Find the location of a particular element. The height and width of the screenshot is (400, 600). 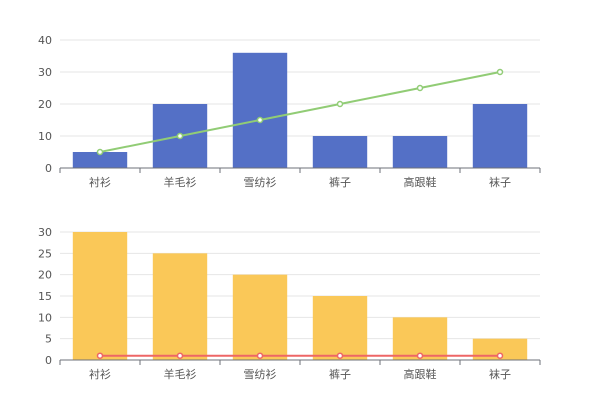

y-tick-label: 40 is located at coordinates (45, 40).